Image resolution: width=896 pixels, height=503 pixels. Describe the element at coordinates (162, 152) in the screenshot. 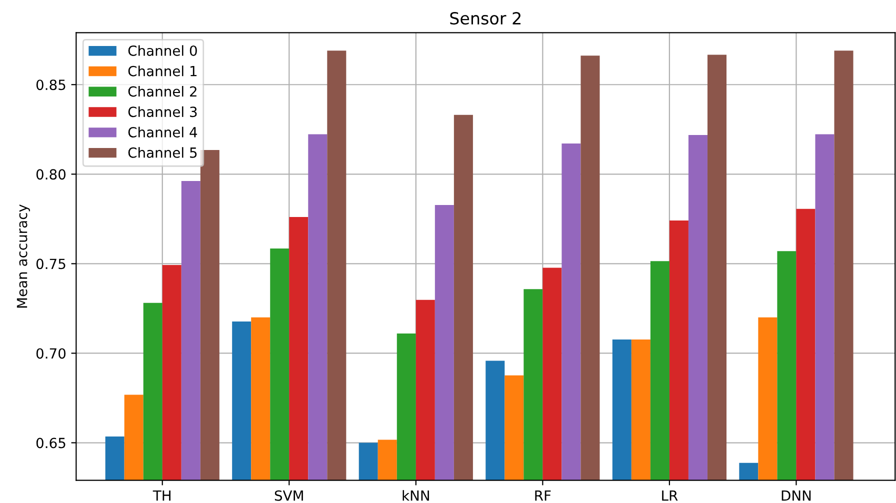

I see `legend-label: Channel 5` at that location.